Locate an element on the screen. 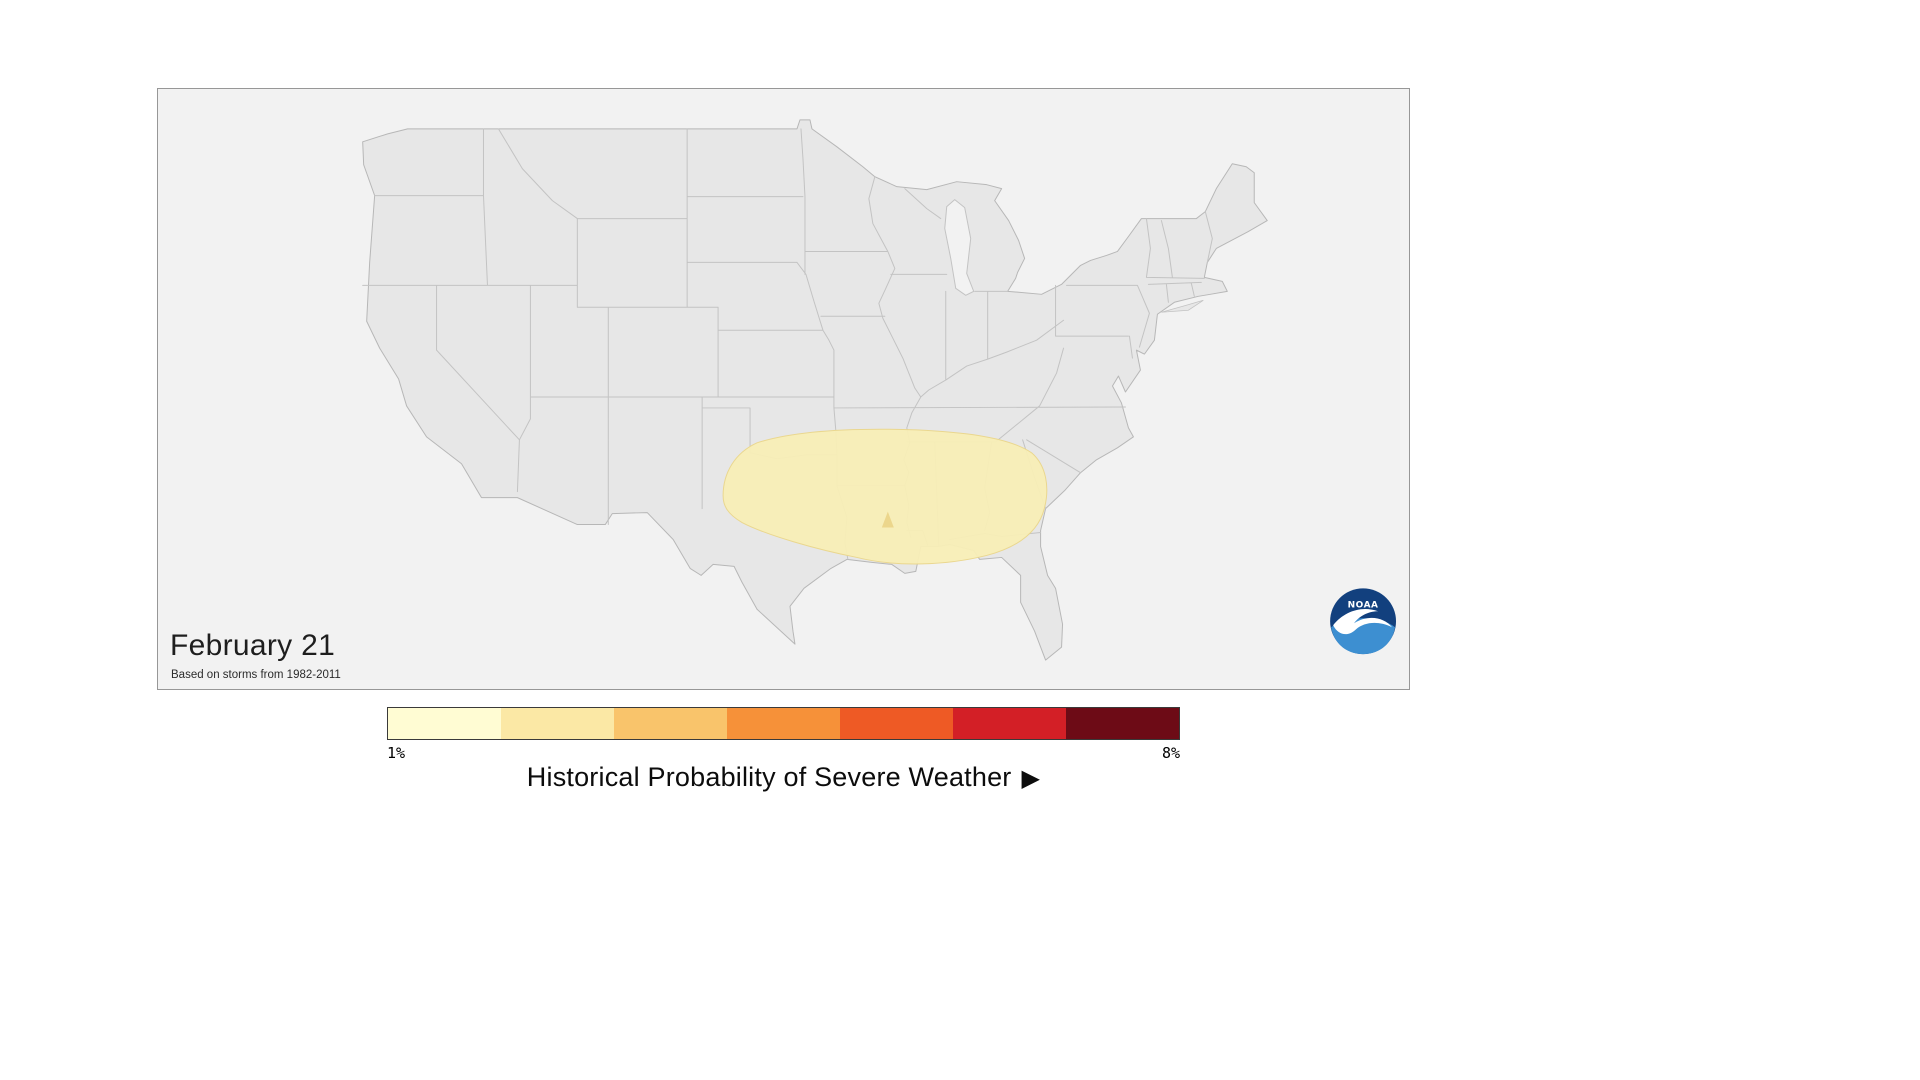 This screenshot has width=1920, height=1080. noaa-logo: NOAA is located at coordinates (1363, 621).